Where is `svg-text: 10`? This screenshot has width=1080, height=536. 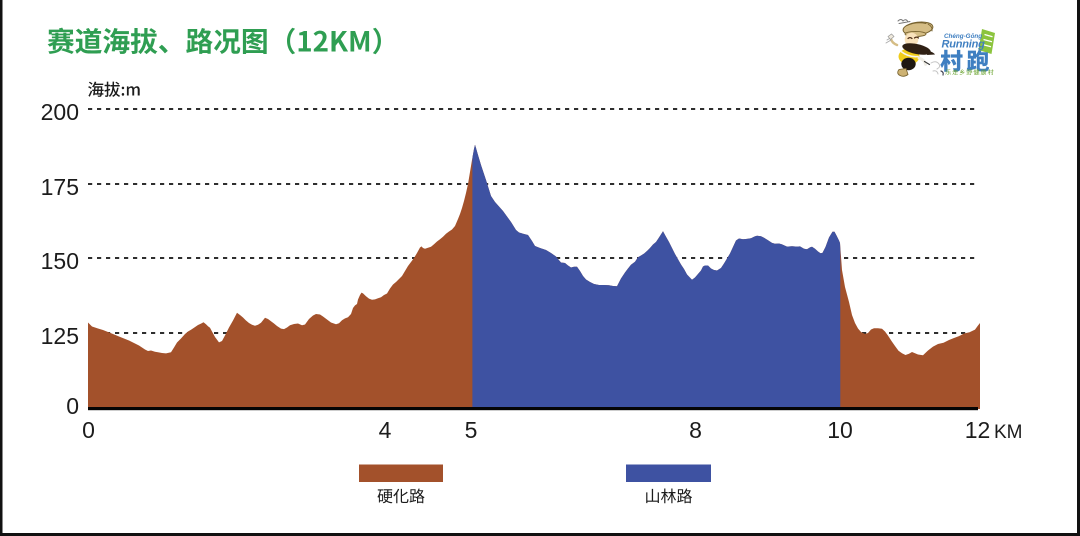
svg-text: 10 is located at coordinates (840, 430).